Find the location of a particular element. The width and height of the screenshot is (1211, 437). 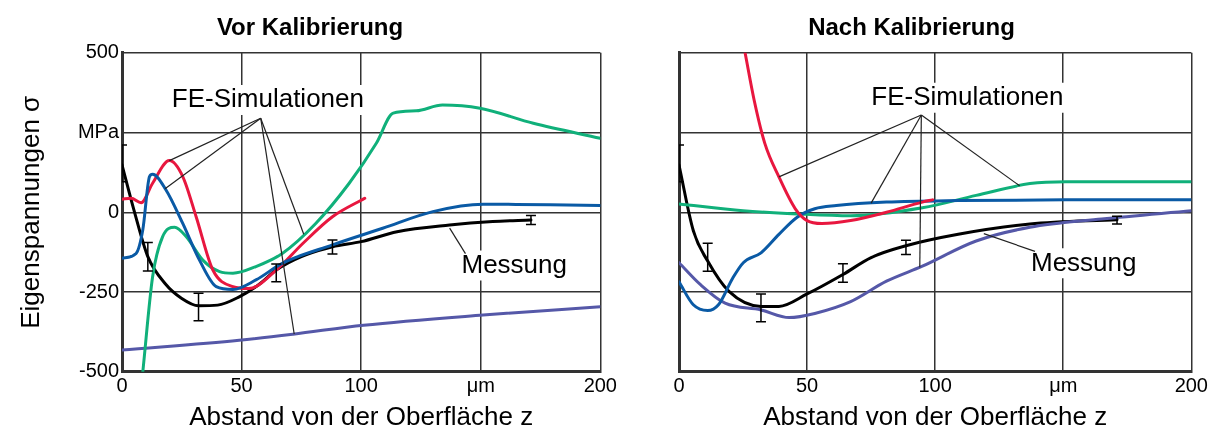

y-axis-title: Eigenspannungen σ is located at coordinates (29, 212).